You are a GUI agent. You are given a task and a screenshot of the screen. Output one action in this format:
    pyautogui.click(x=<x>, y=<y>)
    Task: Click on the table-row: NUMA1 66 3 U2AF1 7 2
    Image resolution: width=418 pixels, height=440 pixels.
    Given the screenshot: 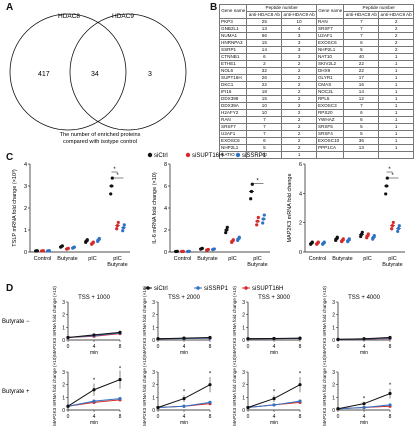 What is the action you would take?
    pyautogui.click(x=316, y=36)
    